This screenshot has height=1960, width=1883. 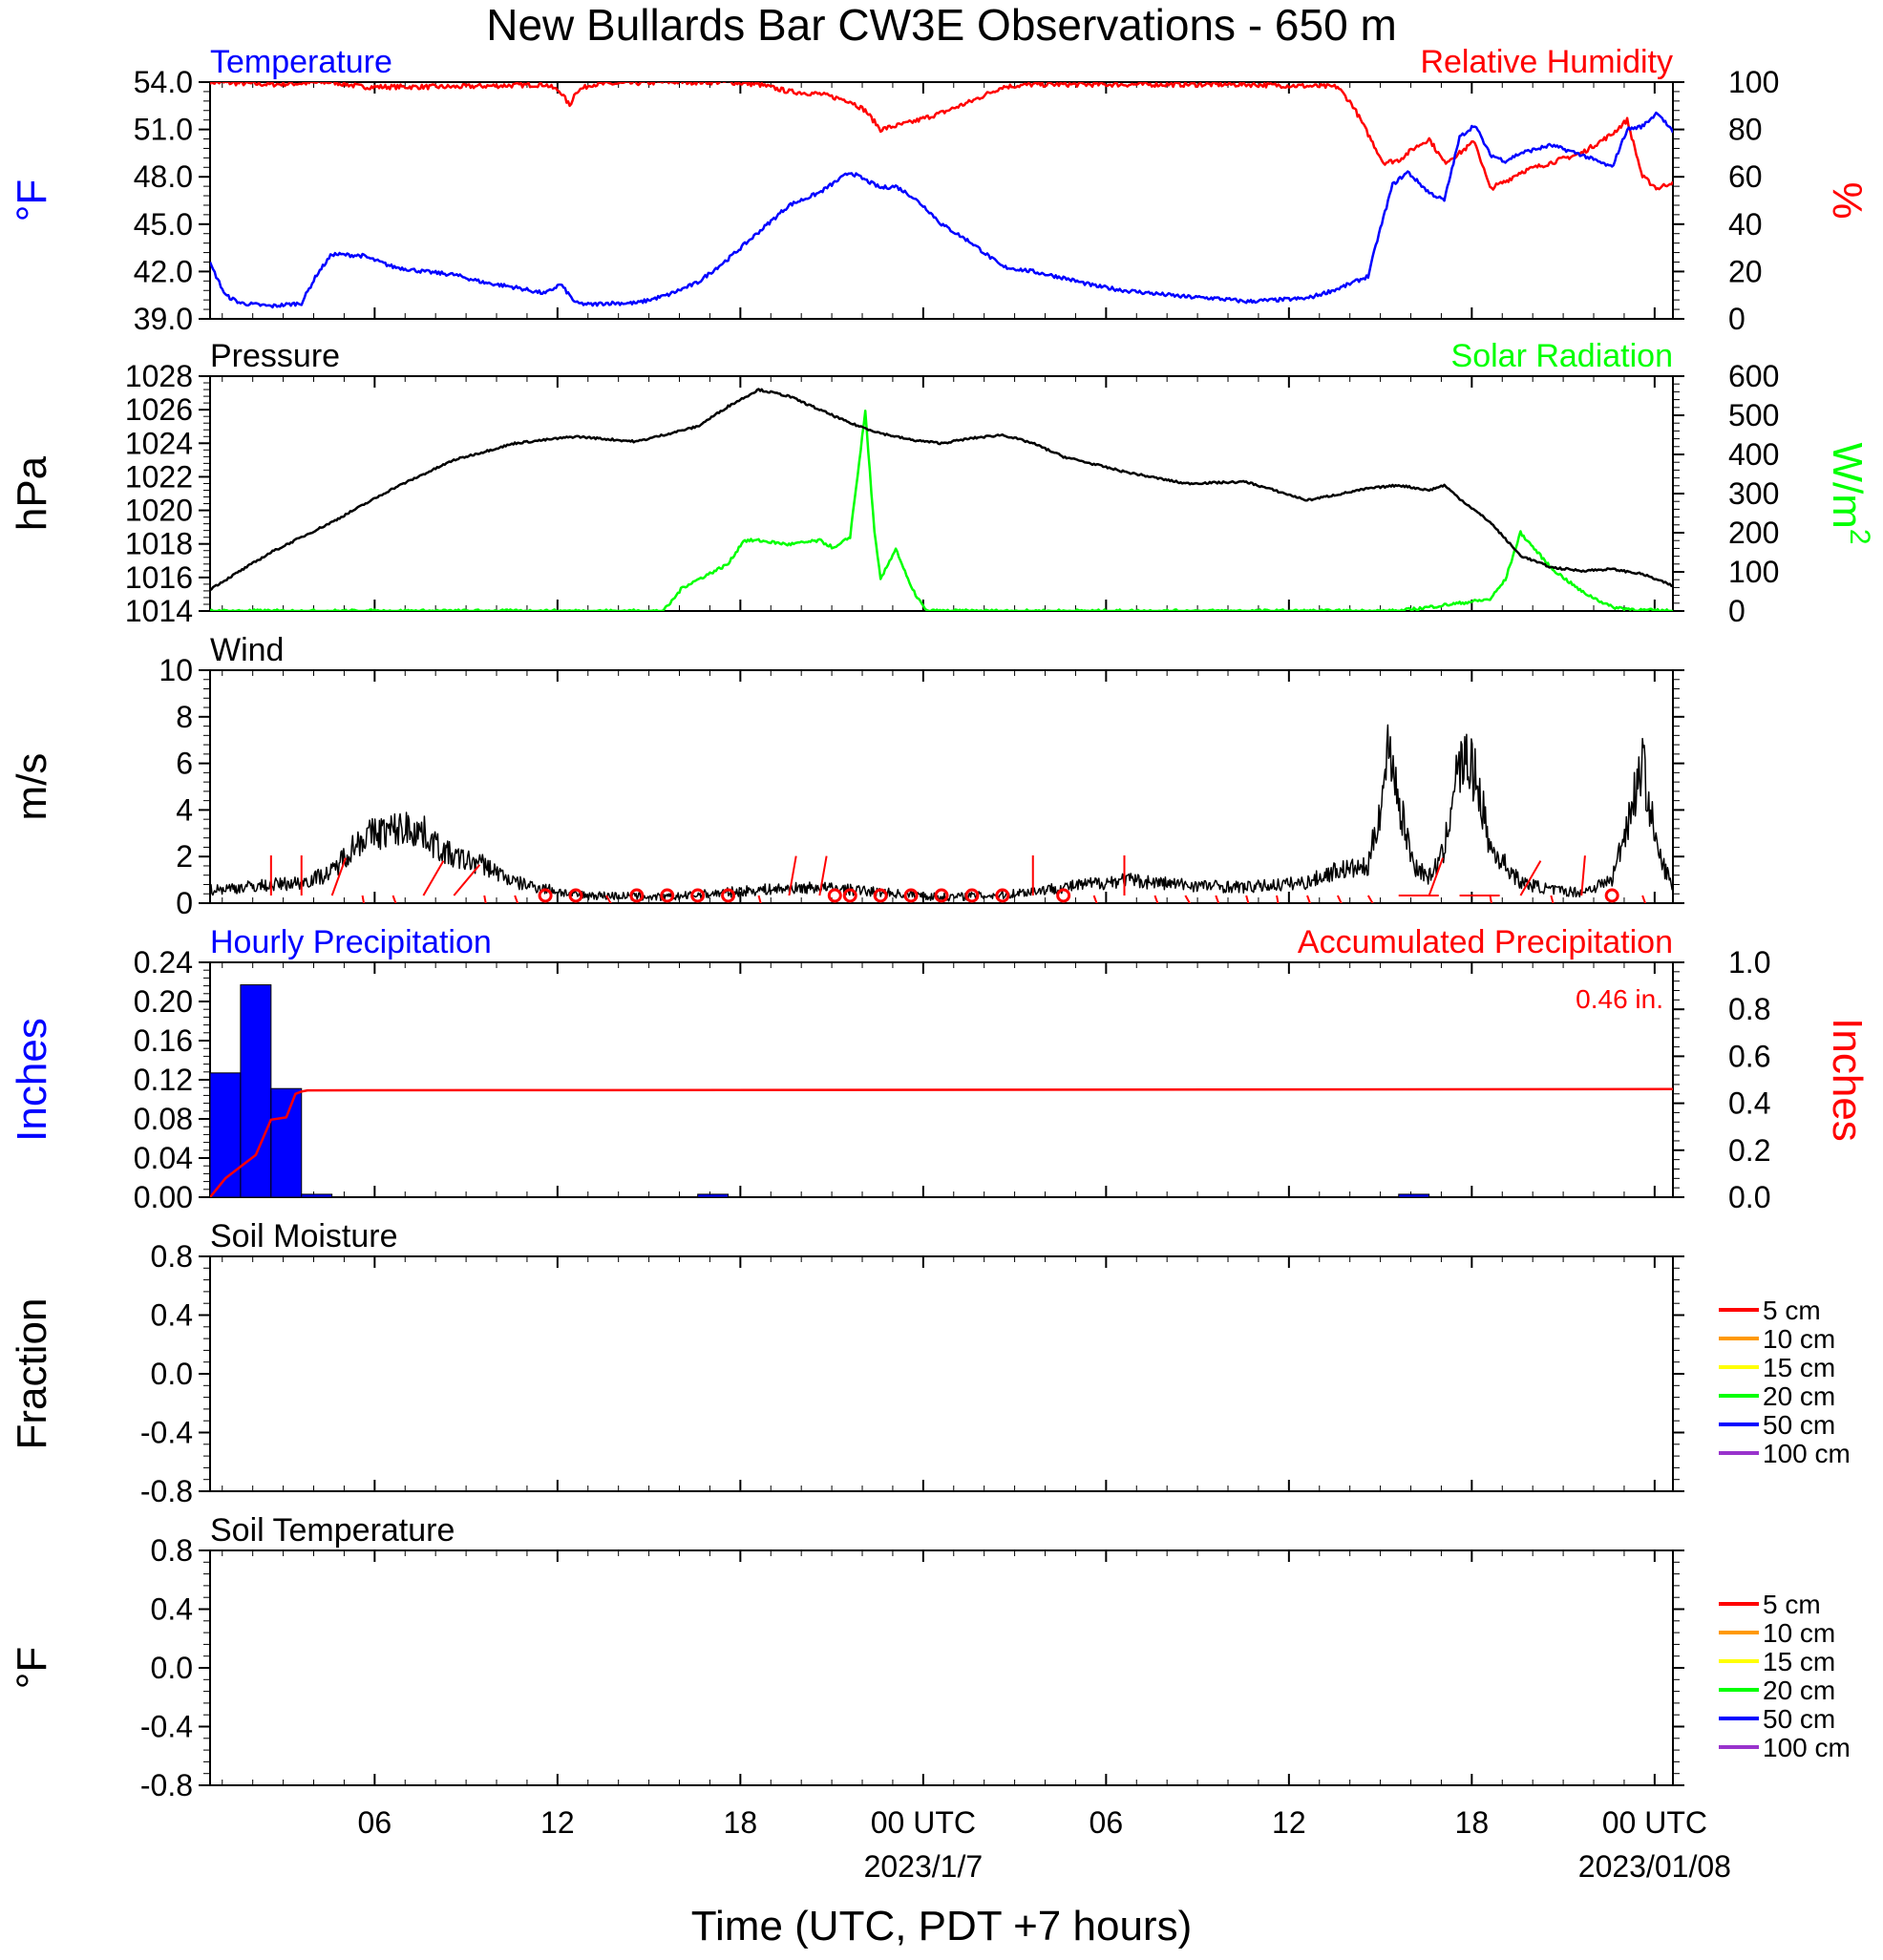 I want to click on panel-title-left: Pressure, so click(x=275, y=356).